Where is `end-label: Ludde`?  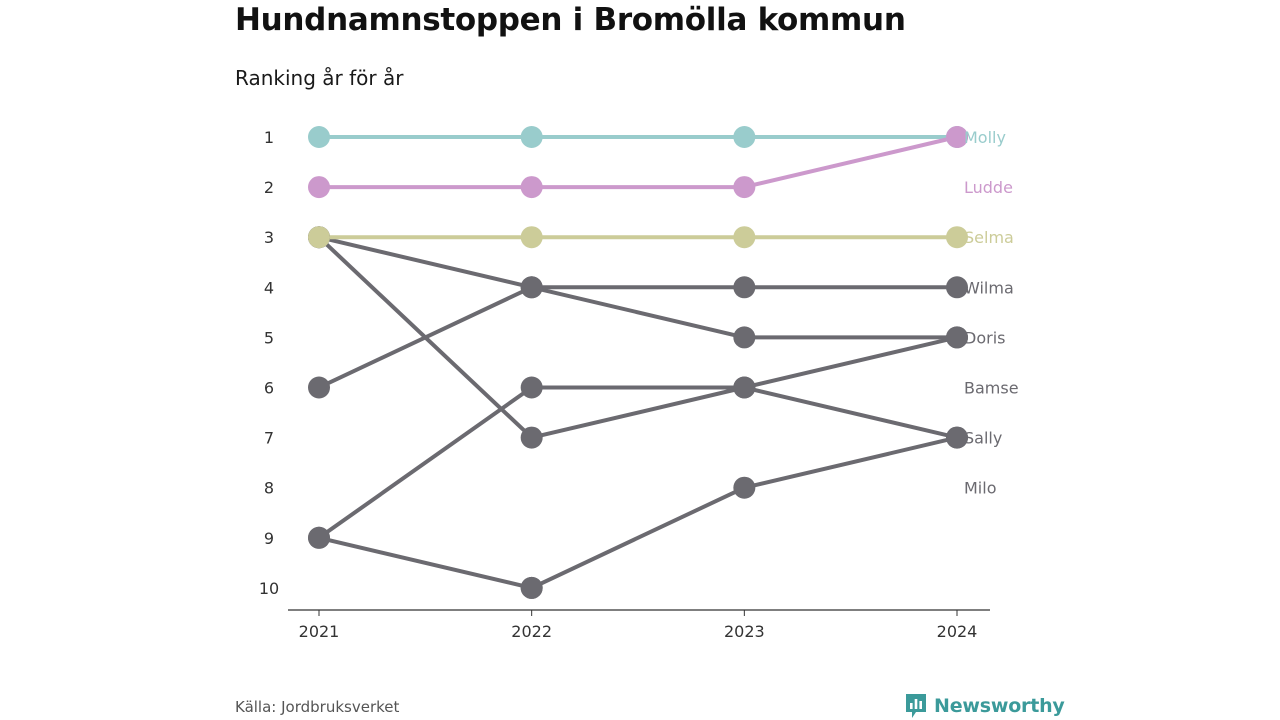 end-label: Ludde is located at coordinates (988, 187).